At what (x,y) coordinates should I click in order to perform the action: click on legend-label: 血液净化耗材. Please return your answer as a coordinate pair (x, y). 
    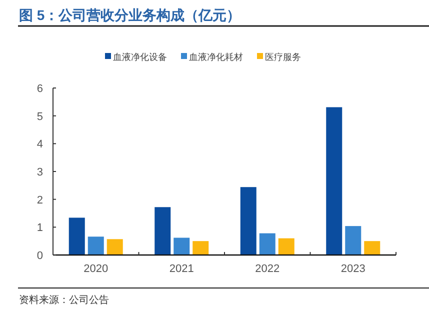
    Looking at the image, I should click on (216, 57).